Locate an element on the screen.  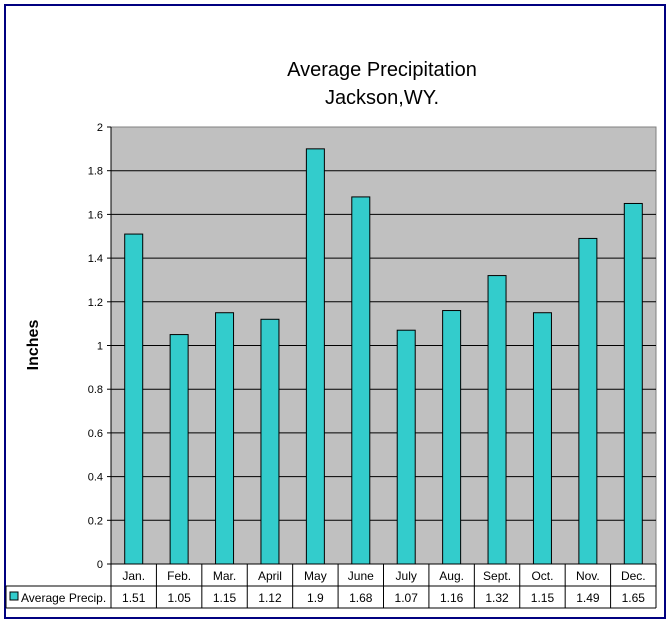
category-label: April is located at coordinates (270, 576).